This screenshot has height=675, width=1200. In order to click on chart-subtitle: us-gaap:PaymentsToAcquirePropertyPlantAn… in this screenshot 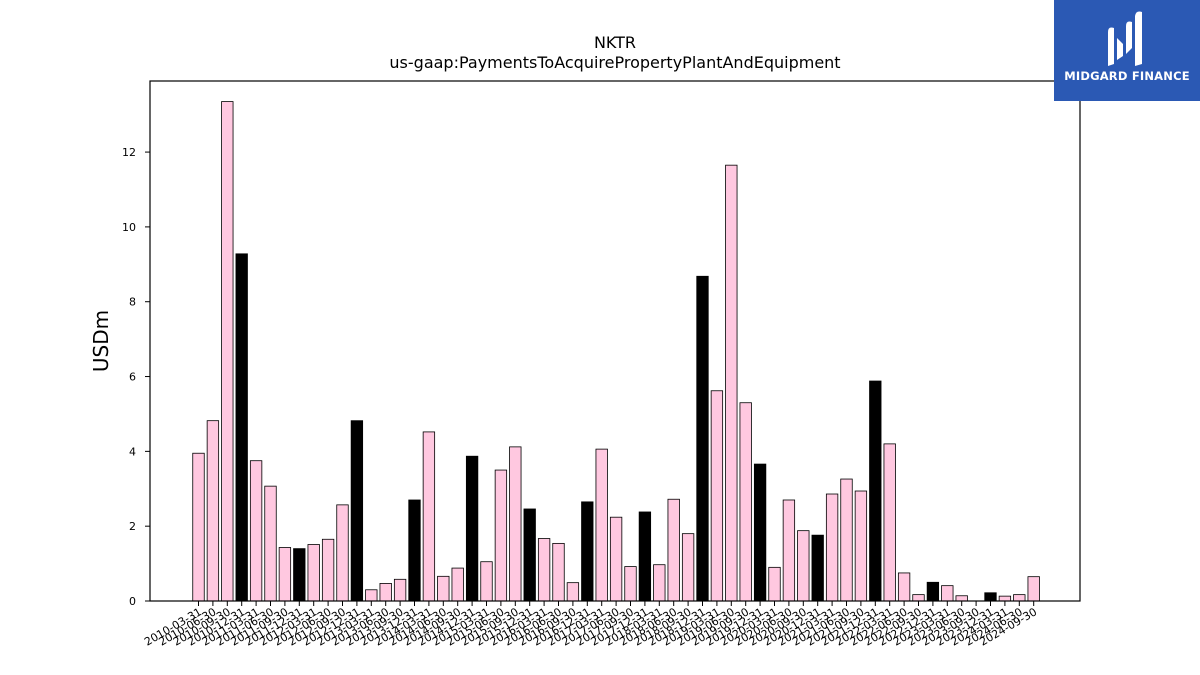, I will do `click(614, 62)`.